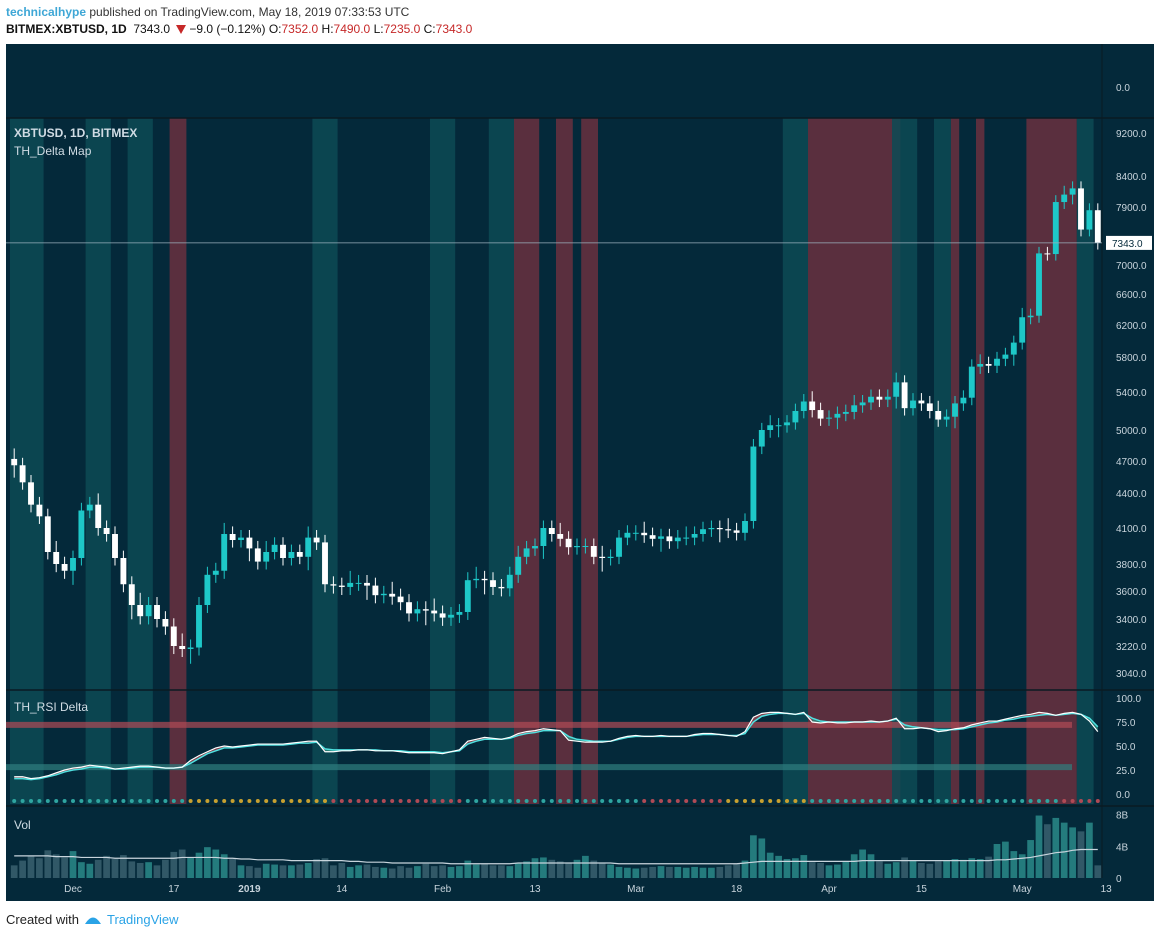 The height and width of the screenshot is (938, 1161). Describe the element at coordinates (573, 748) in the screenshot. I see `rsi-delta-pane: 100.0 75.0 50.0 25.0 0.0` at that location.